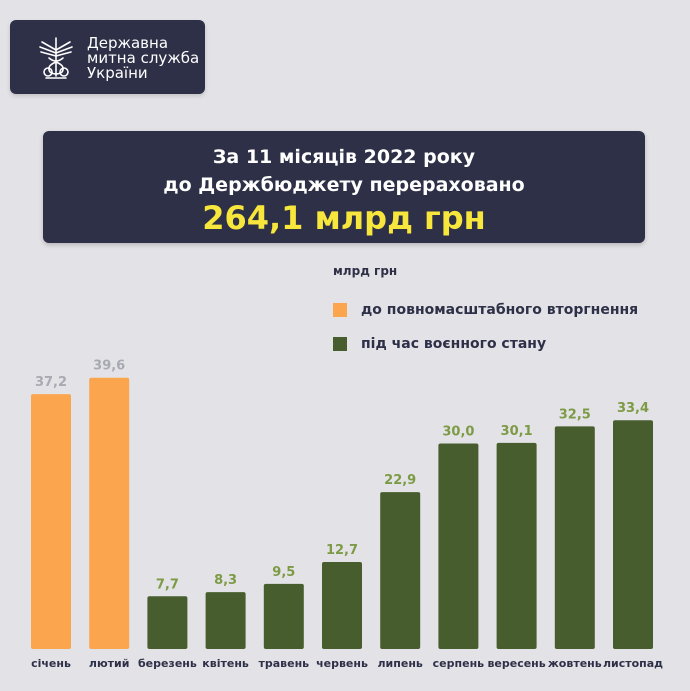 Image resolution: width=690 pixels, height=691 pixels. Describe the element at coordinates (458, 432) in the screenshot. I see `value-label-7: 30,0` at that location.